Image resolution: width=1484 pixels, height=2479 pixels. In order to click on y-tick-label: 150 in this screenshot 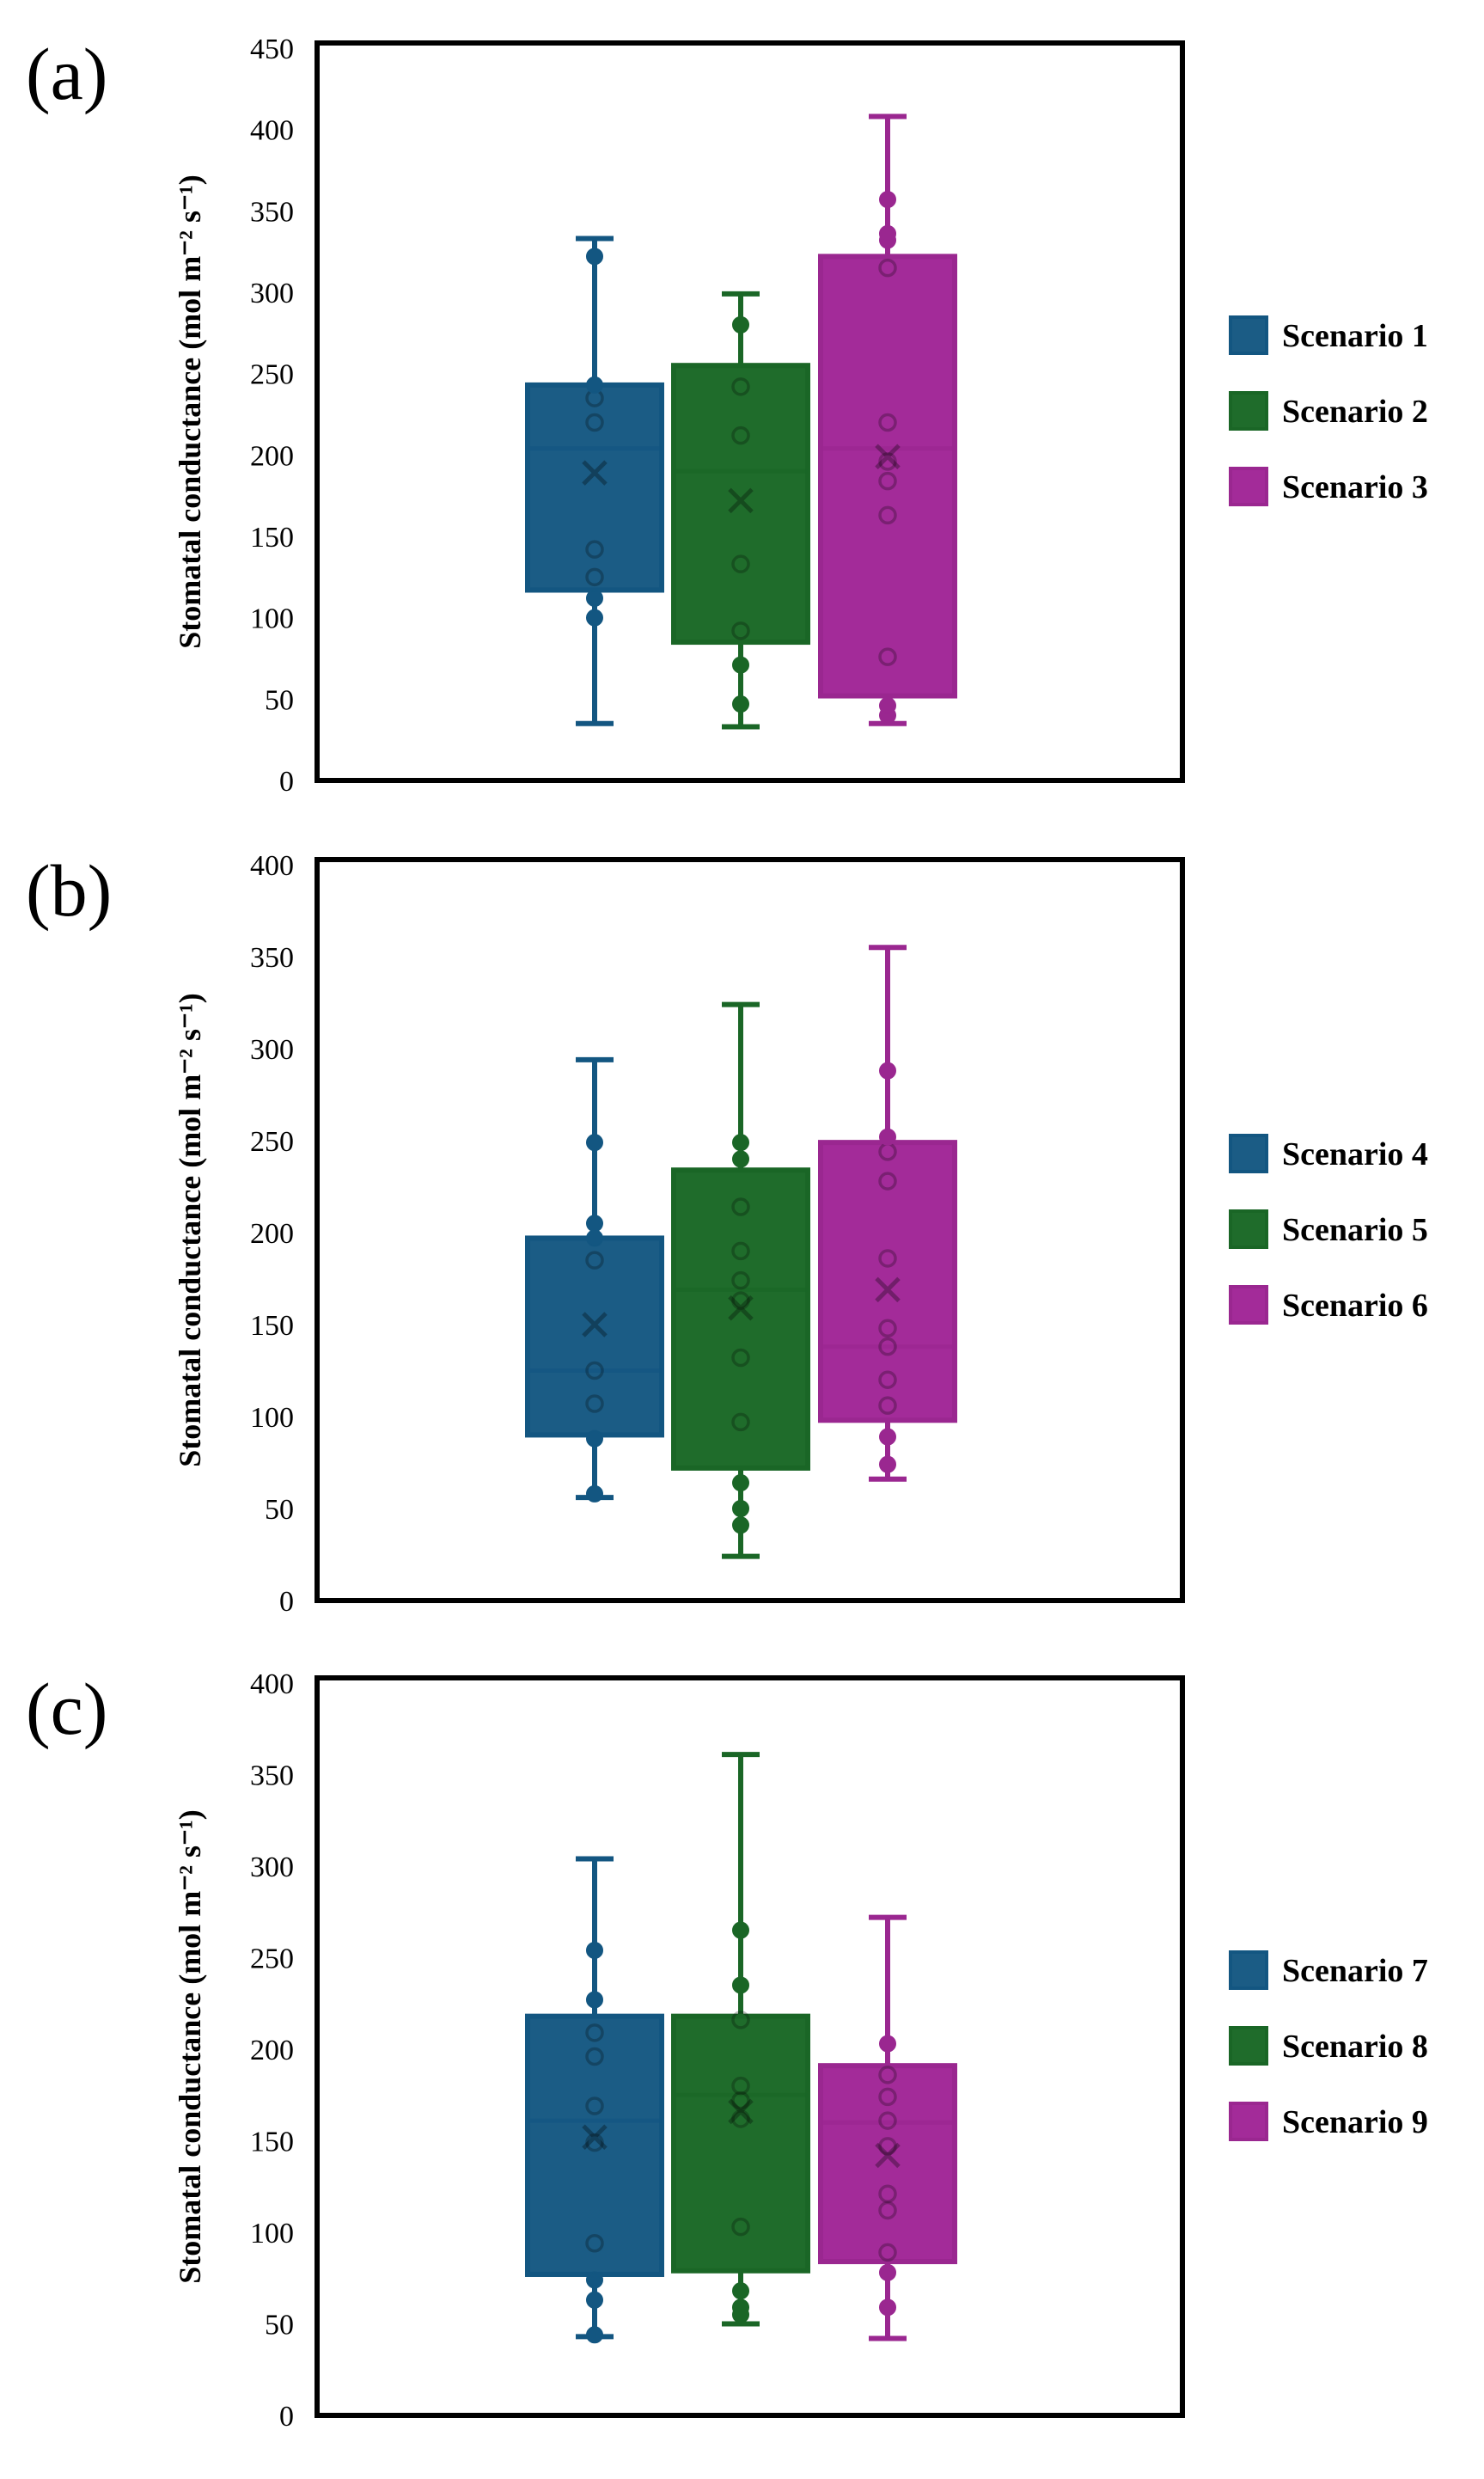, I will do `click(272, 538)`.